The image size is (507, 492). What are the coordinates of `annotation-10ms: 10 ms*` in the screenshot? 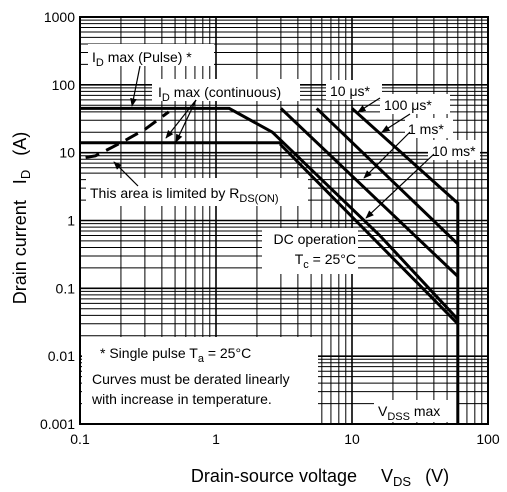 It's located at (454, 151).